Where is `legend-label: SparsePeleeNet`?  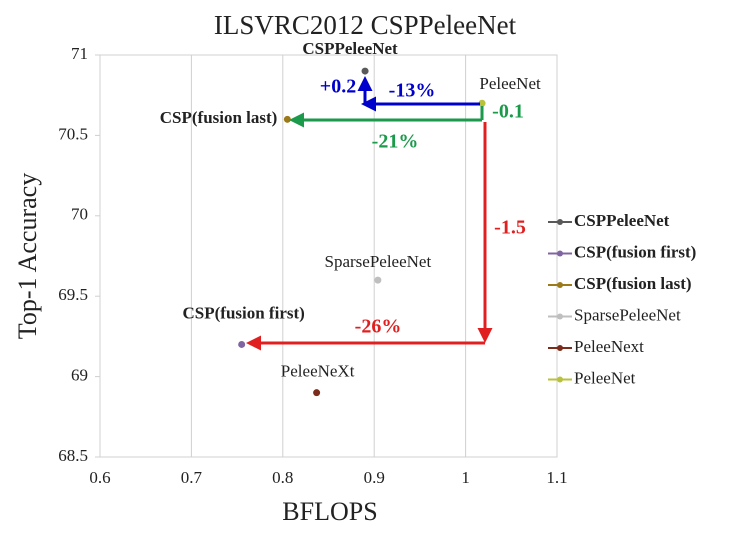 legend-label: SparsePeleeNet is located at coordinates (627, 314).